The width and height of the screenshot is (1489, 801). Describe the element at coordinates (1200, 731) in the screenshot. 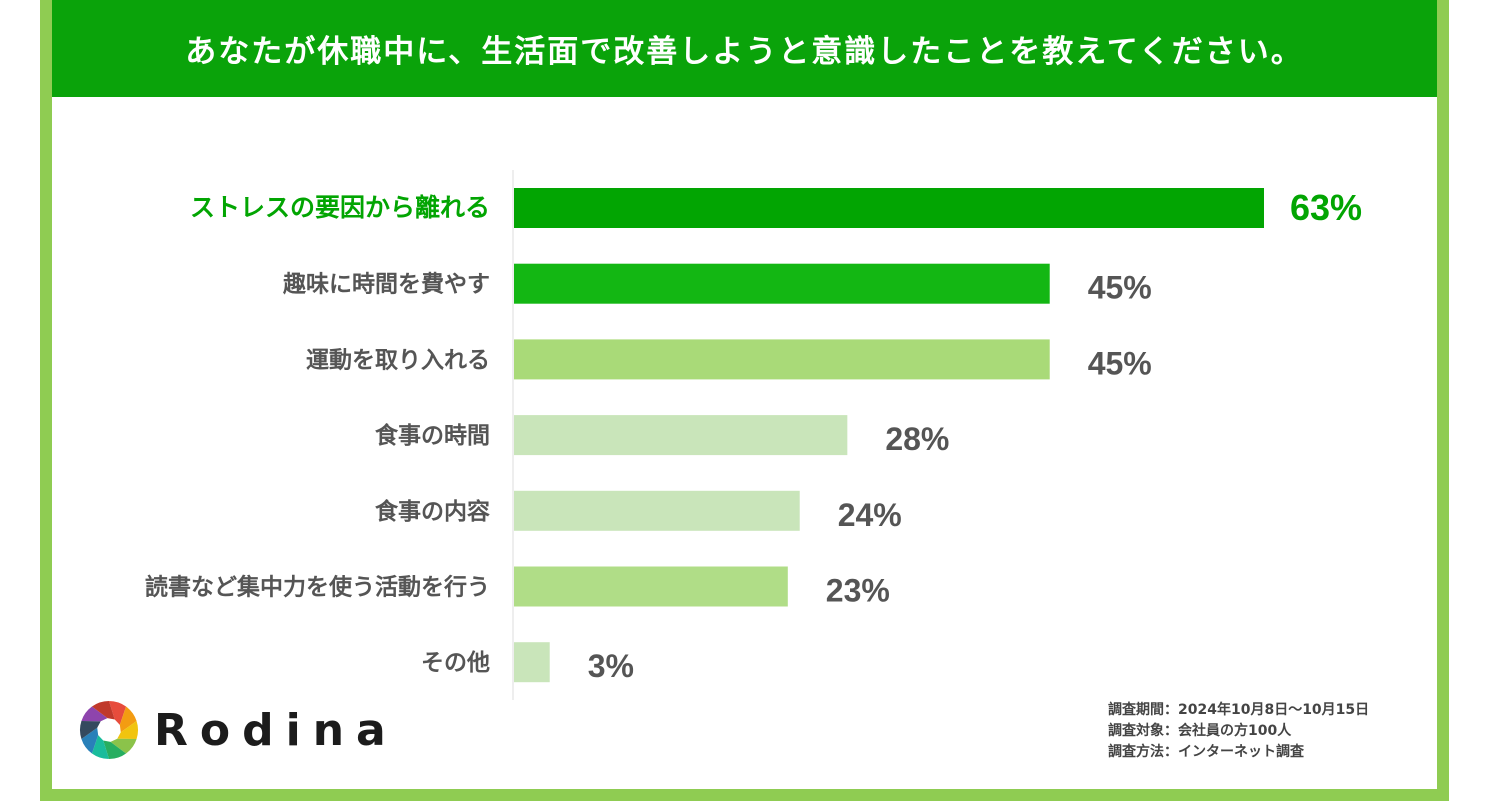

I see `survey-target: 調査対象：会社員の方100人` at that location.